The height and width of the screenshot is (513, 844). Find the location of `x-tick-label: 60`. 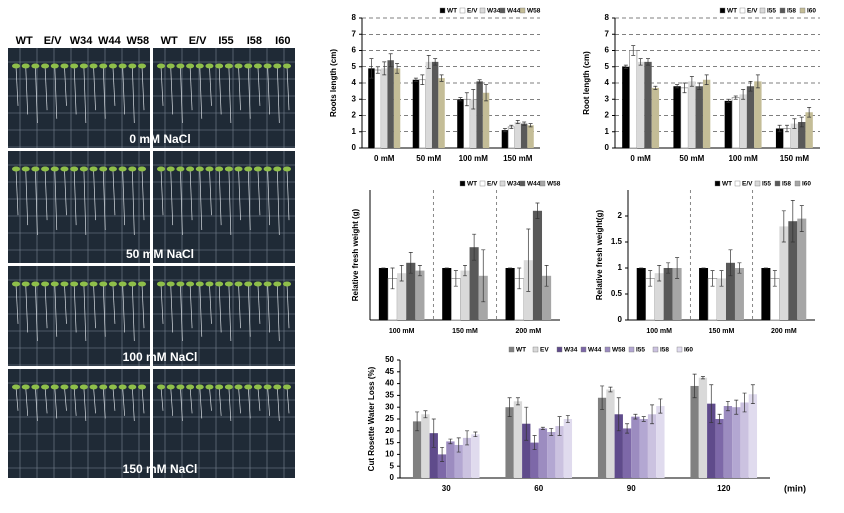

x-tick-label: 60 is located at coordinates (538, 488).